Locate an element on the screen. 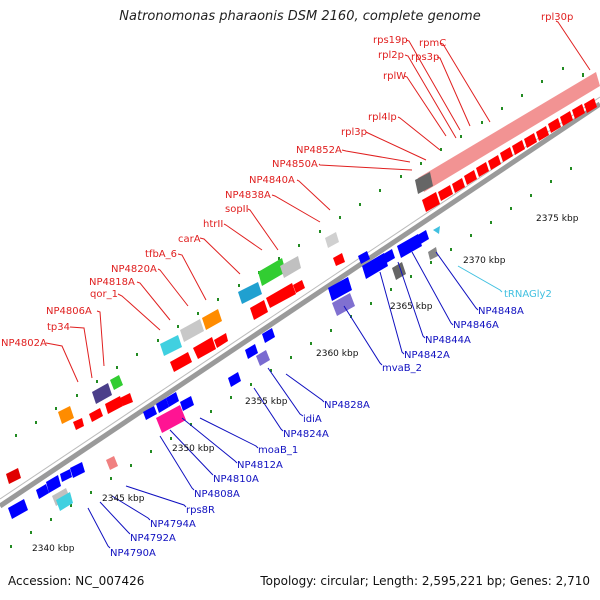  gene-label: NP4812A is located at coordinates (260, 465).